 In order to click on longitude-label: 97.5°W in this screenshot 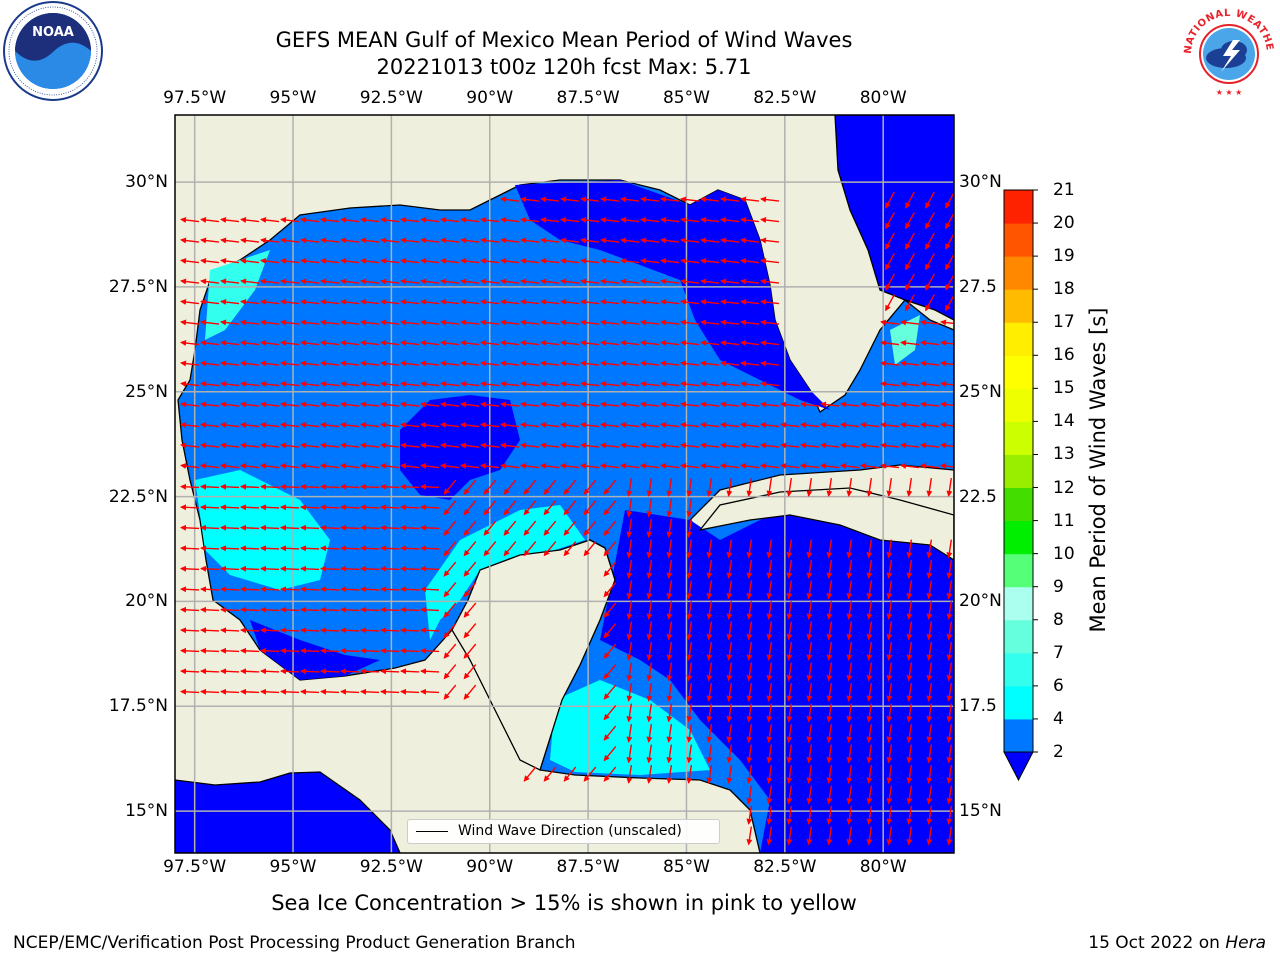, I will do `click(195, 867)`.